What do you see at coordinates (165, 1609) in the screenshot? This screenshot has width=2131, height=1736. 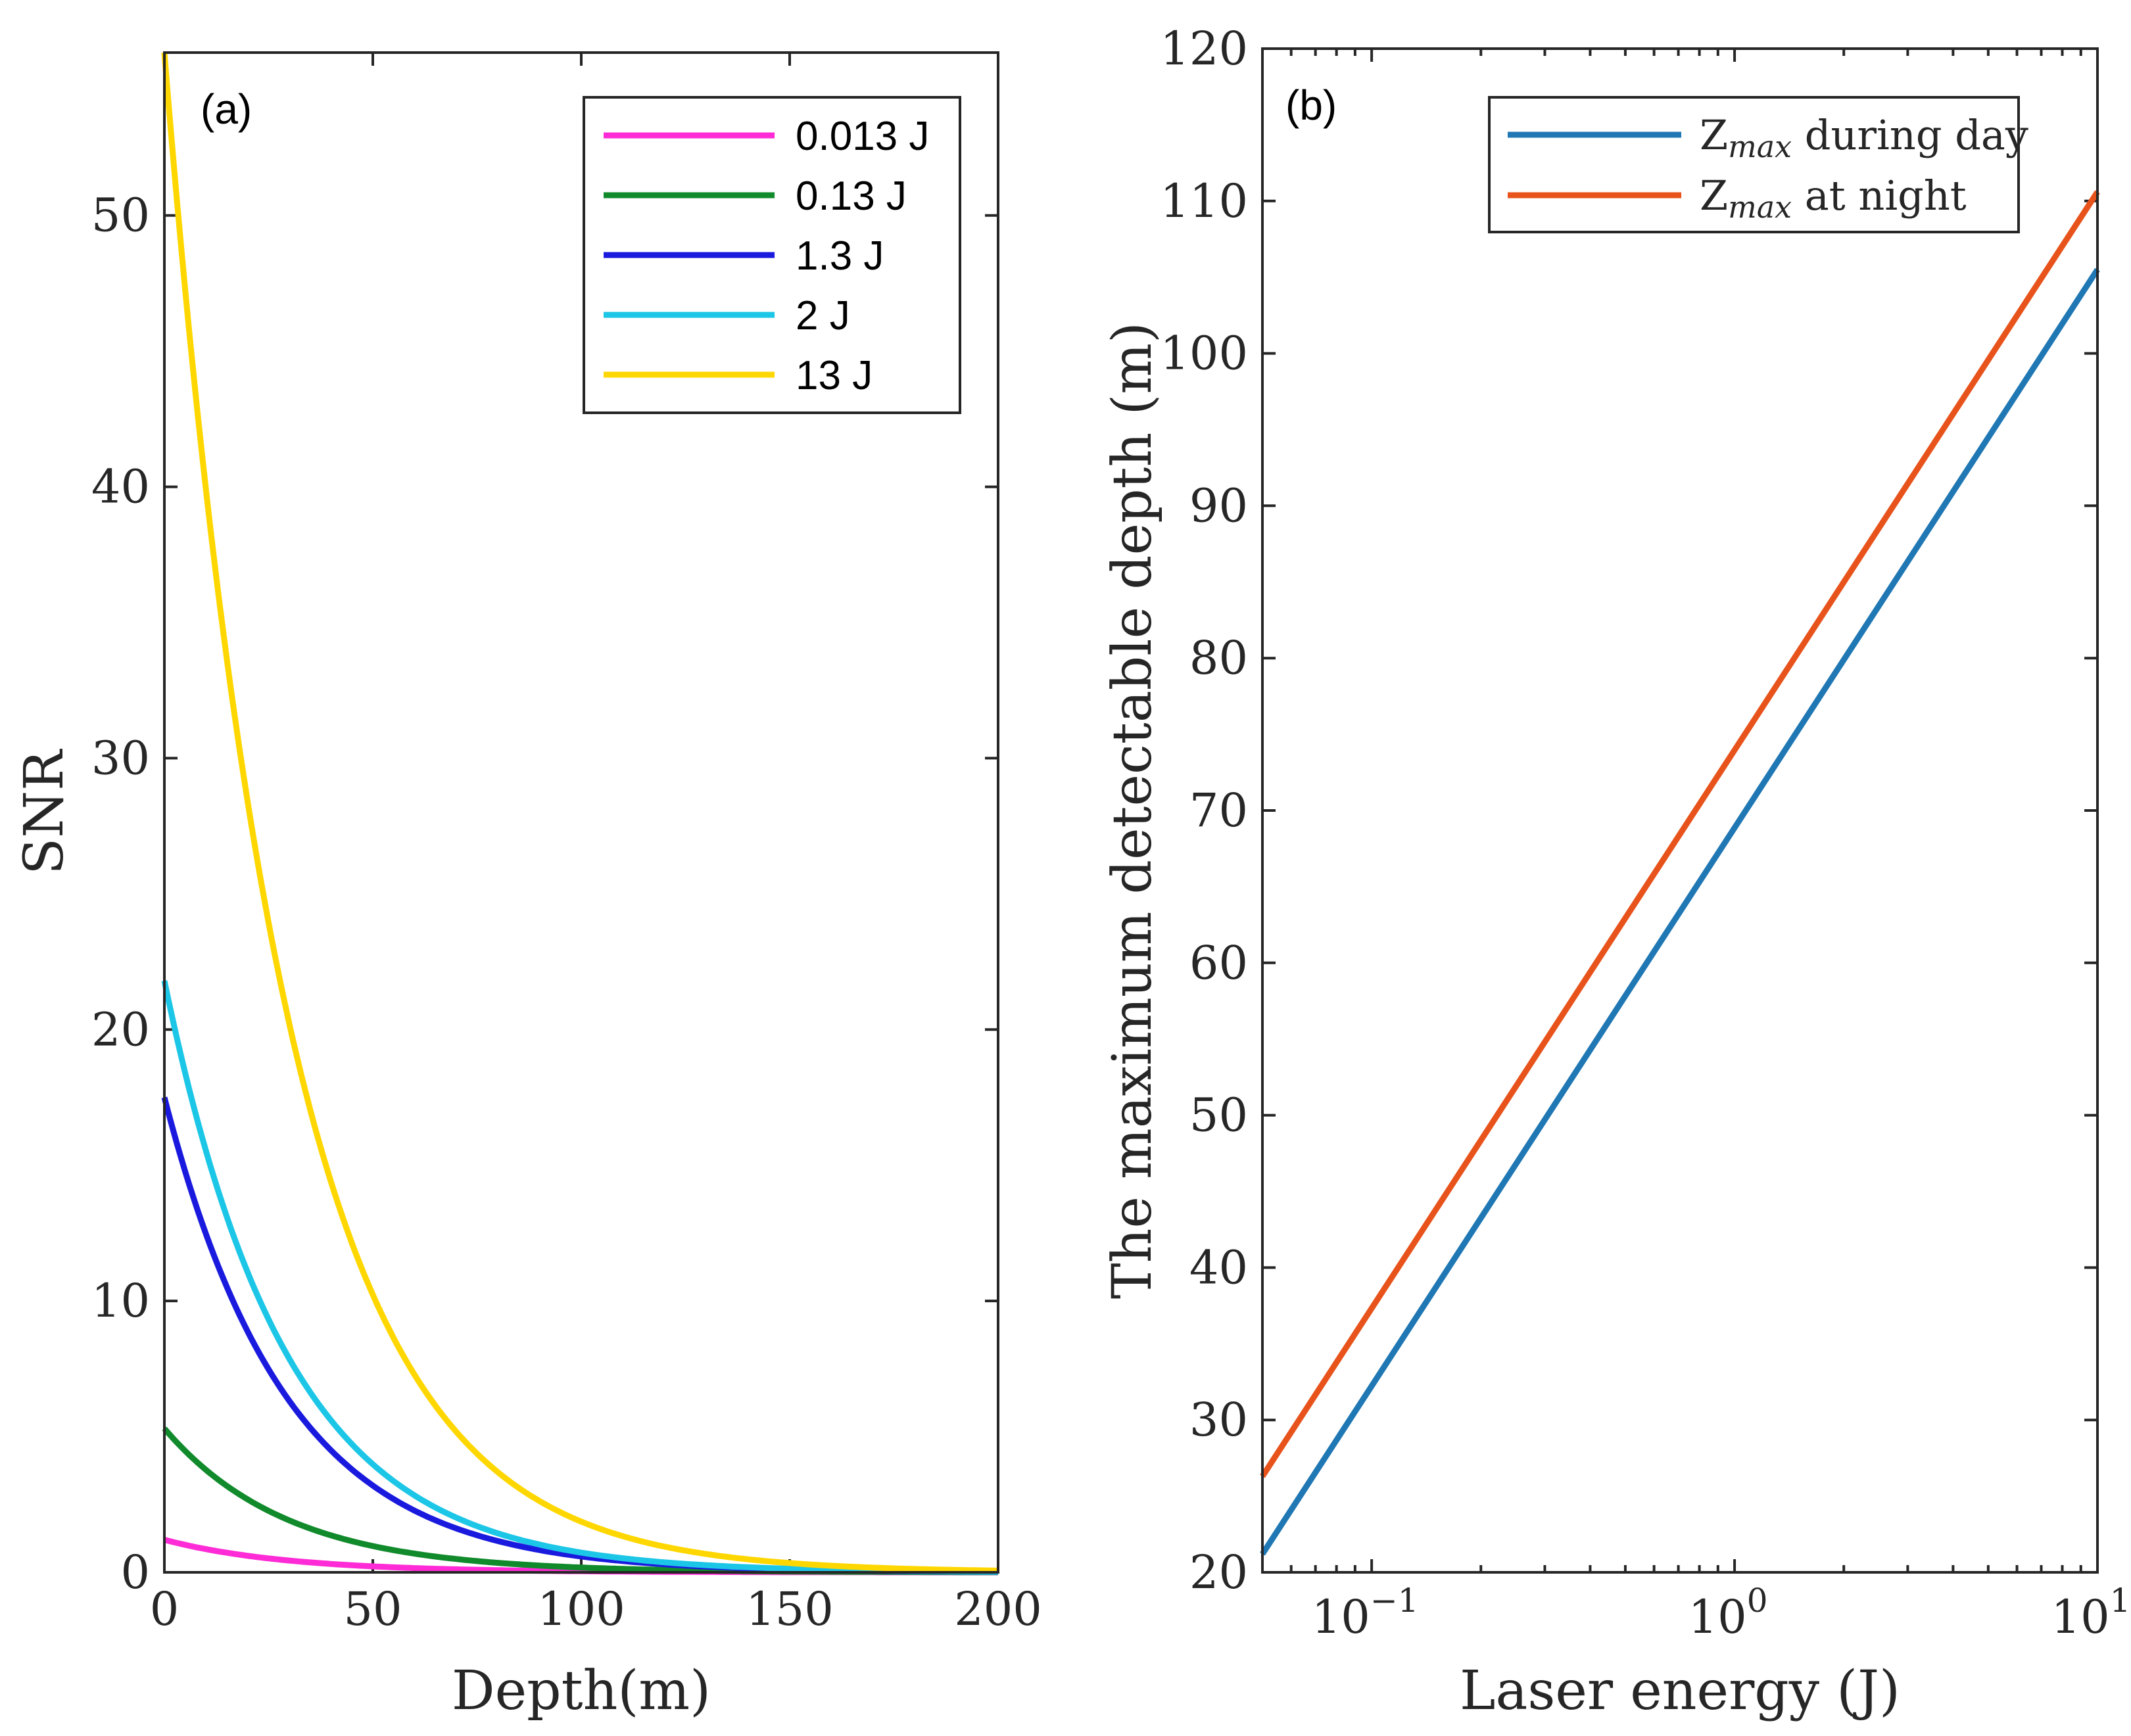 I see `panel-a-x-tick-label: 0` at bounding box center [165, 1609].